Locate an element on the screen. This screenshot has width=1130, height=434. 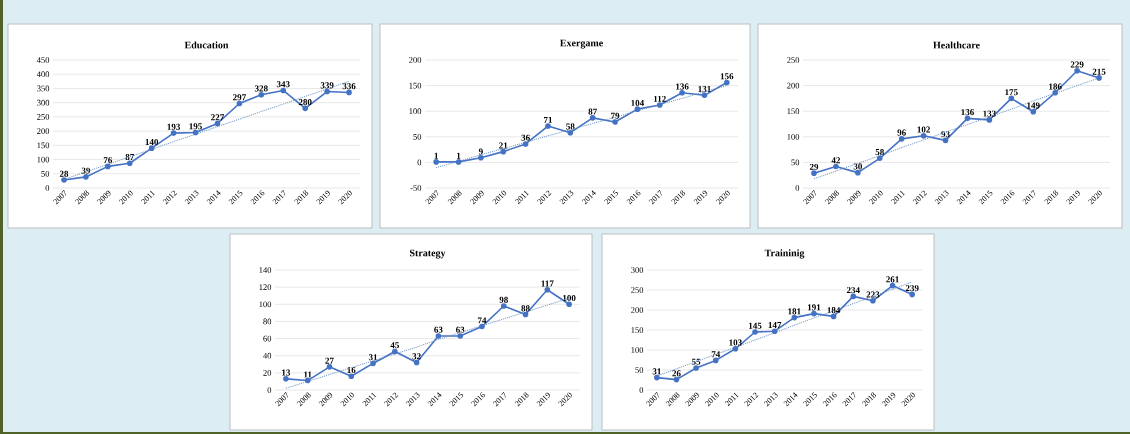
chart-title: Exergame is located at coordinates (581, 44).